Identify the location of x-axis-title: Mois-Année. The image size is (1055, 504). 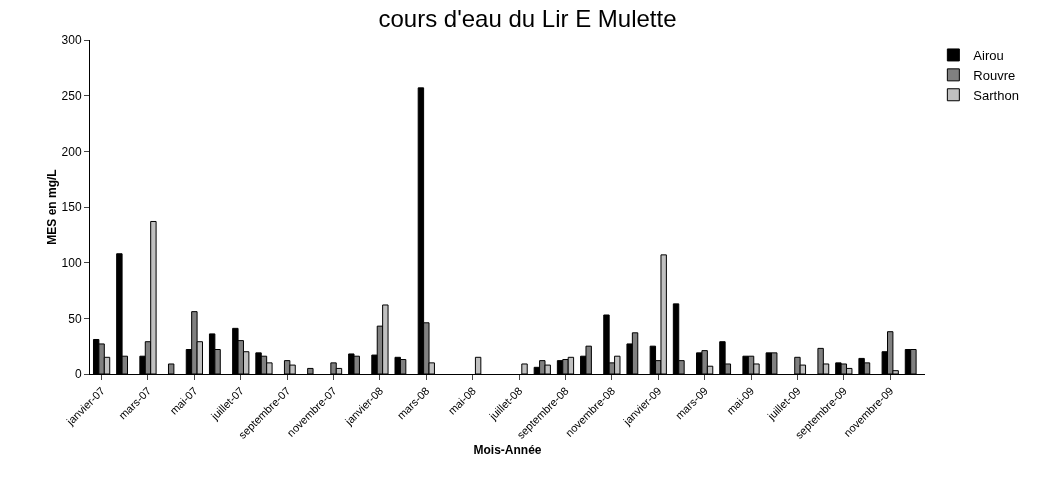
(507, 450).